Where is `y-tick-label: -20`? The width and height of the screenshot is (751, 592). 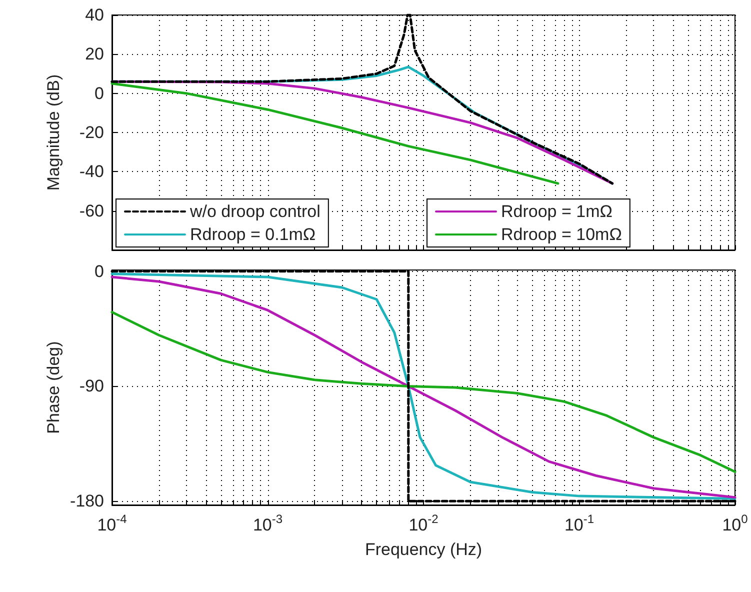
y-tick-label: -20 is located at coordinates (91, 132).